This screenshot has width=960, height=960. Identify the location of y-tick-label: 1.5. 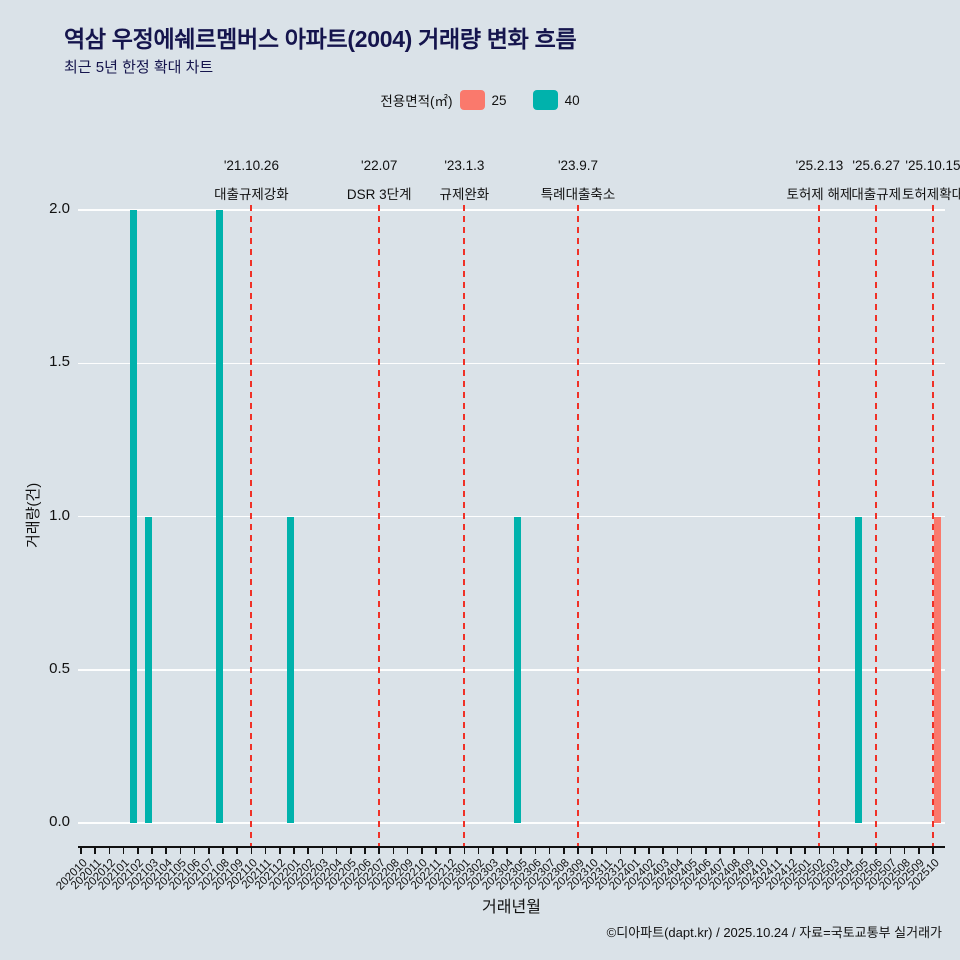
(59, 362).